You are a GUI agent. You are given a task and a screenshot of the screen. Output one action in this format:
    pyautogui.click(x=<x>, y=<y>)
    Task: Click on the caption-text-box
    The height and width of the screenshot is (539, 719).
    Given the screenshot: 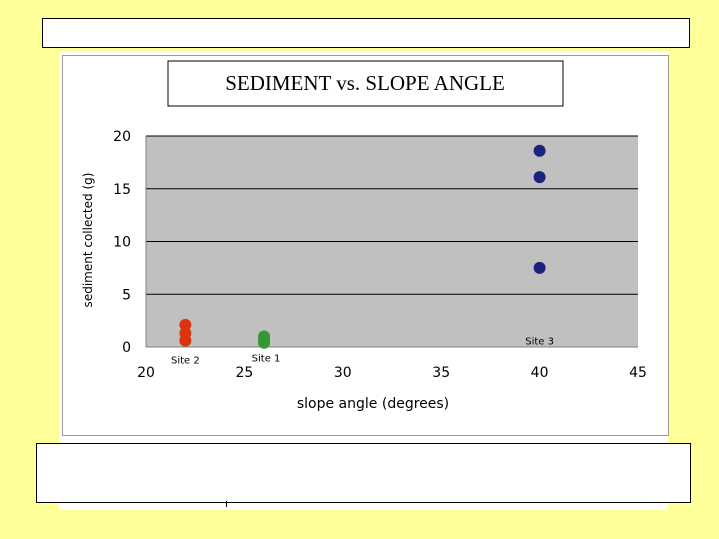 What is the action you would take?
    pyautogui.click(x=363, y=473)
    